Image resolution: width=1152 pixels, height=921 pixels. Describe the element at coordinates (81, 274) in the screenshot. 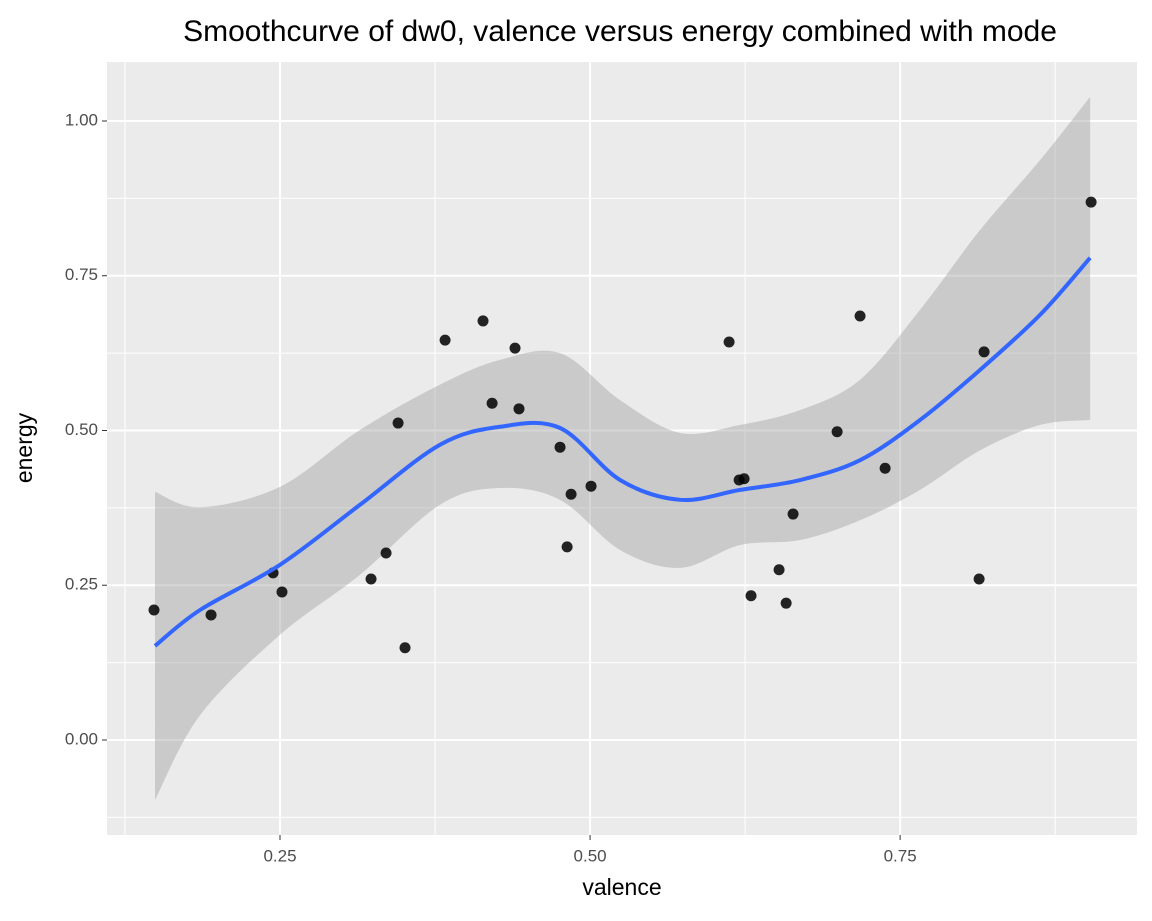

I see `y-tick-label: 0.75` at that location.